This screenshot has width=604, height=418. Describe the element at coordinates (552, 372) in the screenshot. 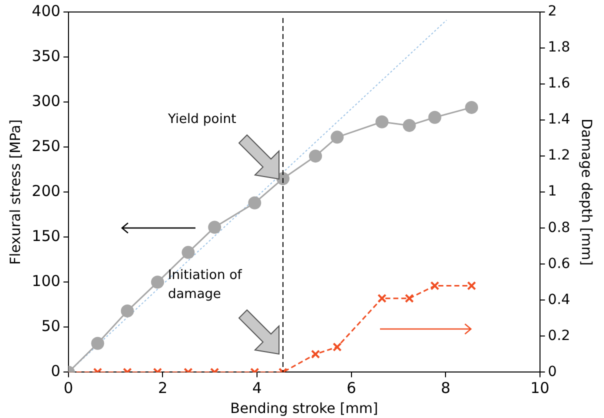

I see `y2-tick-label: 0` at that location.